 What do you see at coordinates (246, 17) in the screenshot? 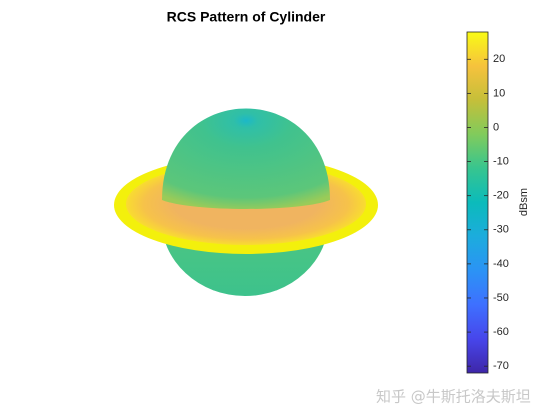
I see `chart-title: RCS Pattern of Cylinder` at bounding box center [246, 17].